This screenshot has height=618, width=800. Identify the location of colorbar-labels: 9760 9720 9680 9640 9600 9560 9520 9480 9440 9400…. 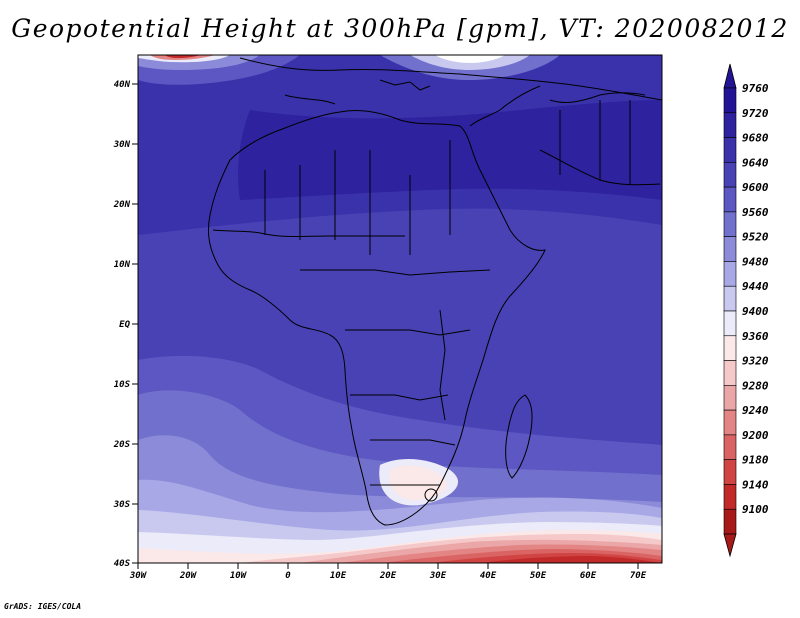
(755, 299).